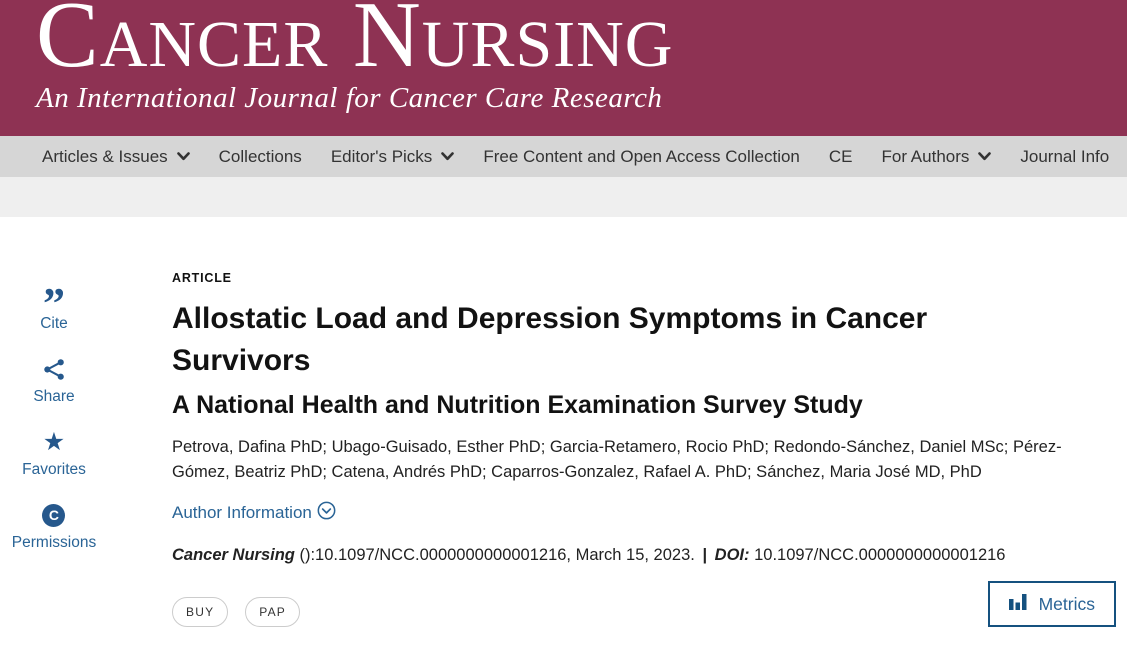  Describe the element at coordinates (200, 612) in the screenshot. I see `buy-button: BUY` at that location.